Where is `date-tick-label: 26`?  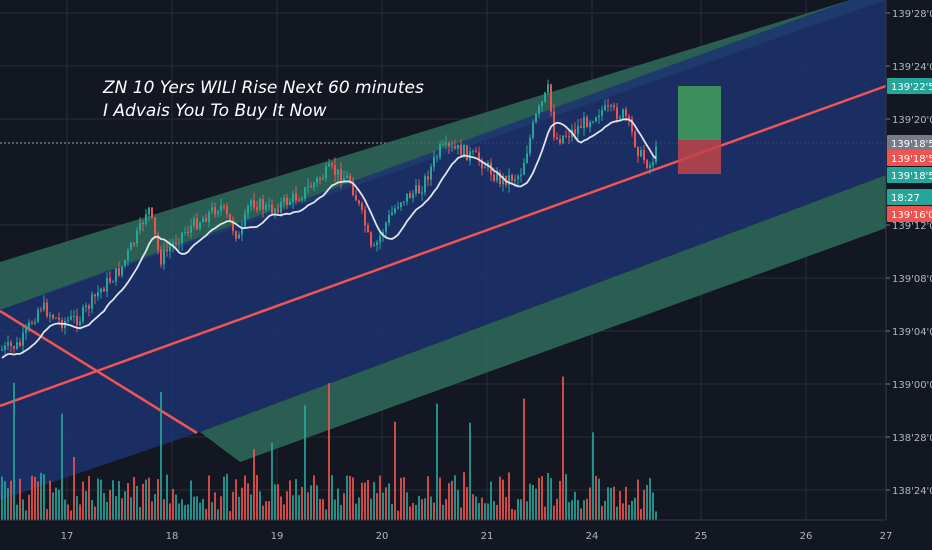
date-tick-label: 26 is located at coordinates (806, 536).